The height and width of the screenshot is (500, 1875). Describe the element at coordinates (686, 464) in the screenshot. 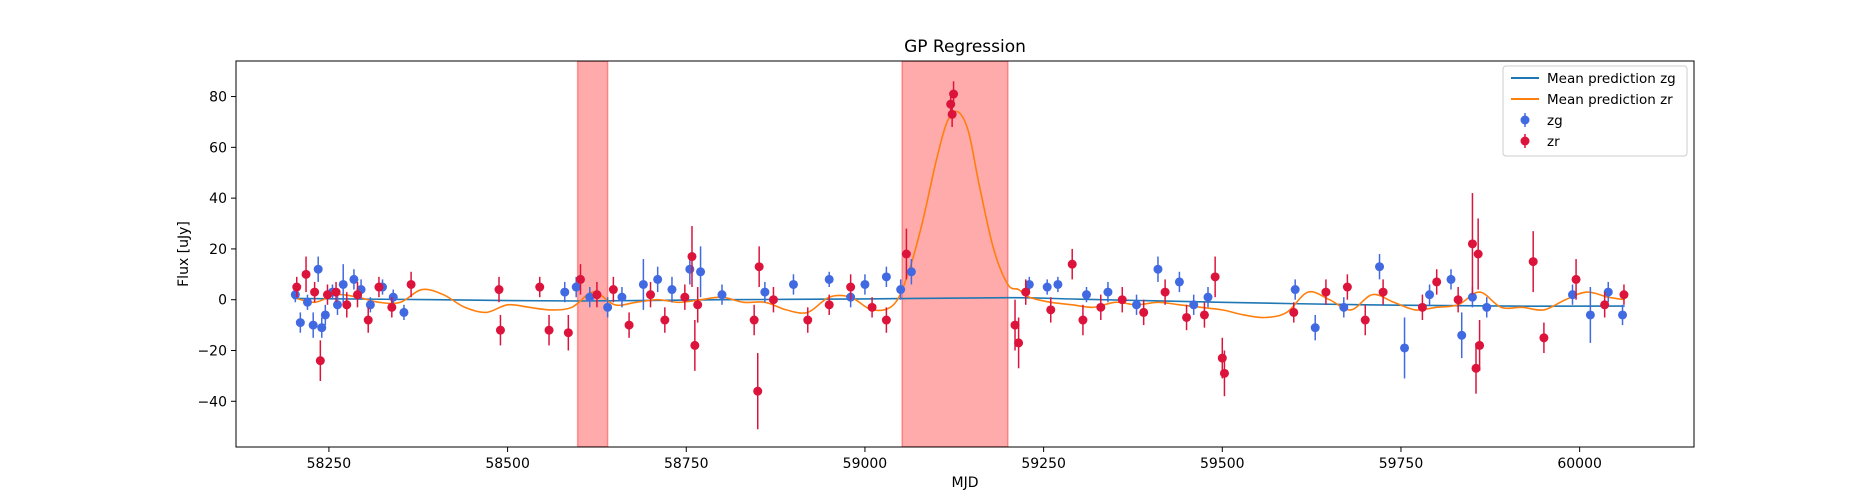

I see `x-tick-label: 58750` at that location.